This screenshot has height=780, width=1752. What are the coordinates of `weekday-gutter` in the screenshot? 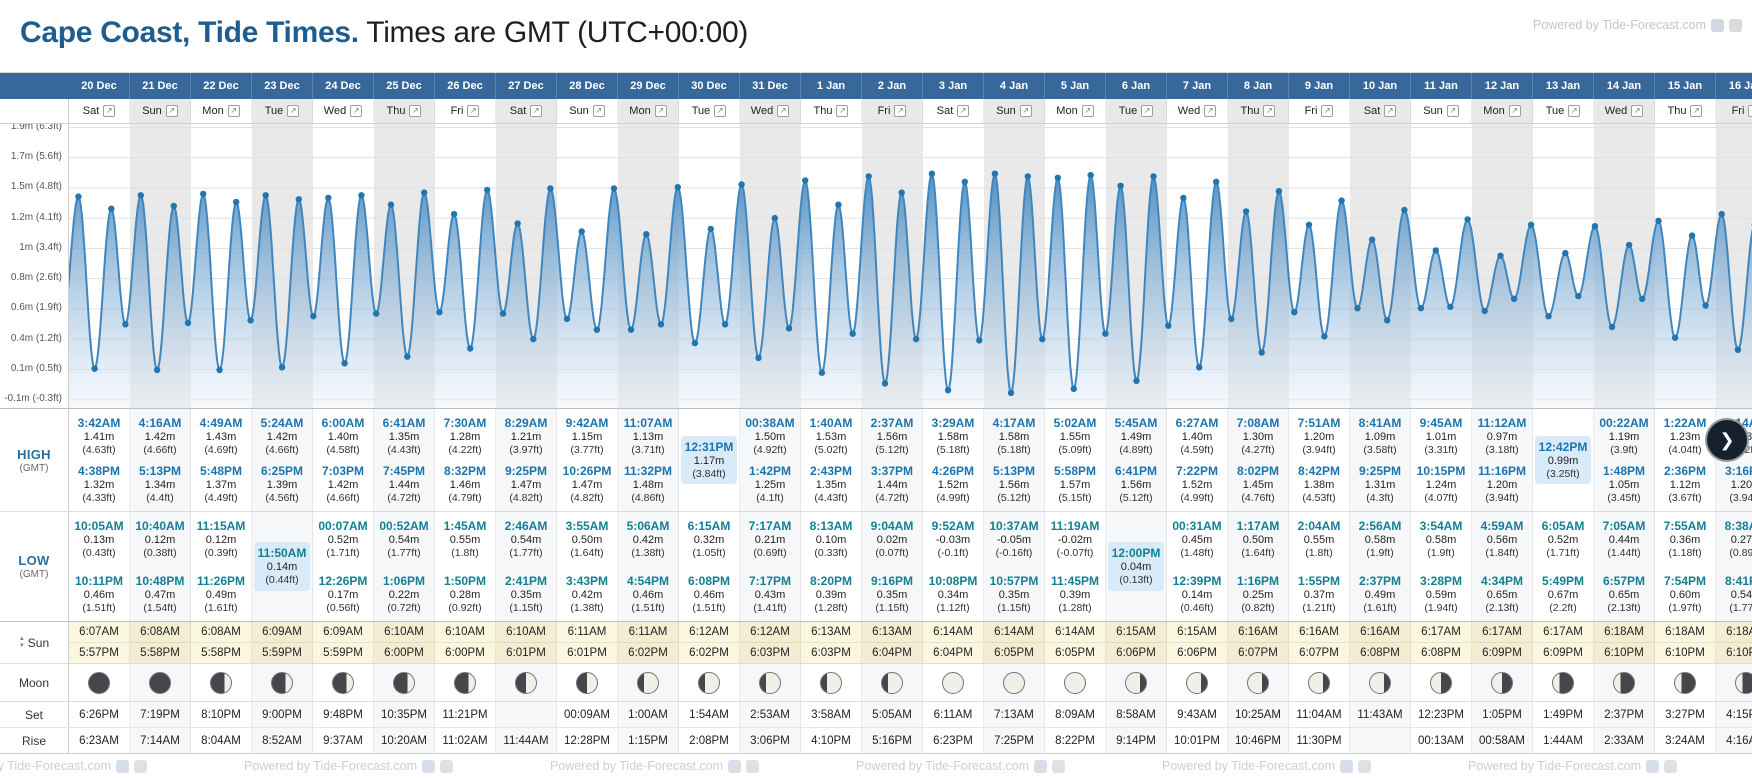 It's located at (34, 111).